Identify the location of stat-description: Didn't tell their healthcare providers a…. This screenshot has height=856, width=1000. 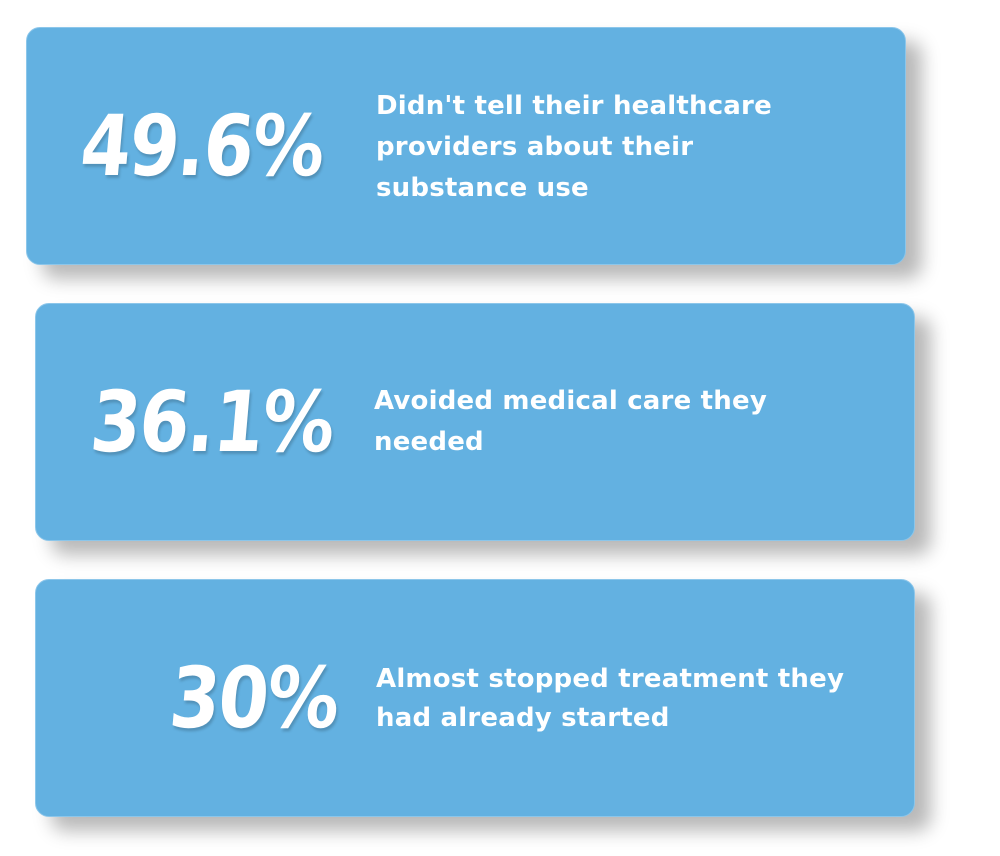
(574, 147).